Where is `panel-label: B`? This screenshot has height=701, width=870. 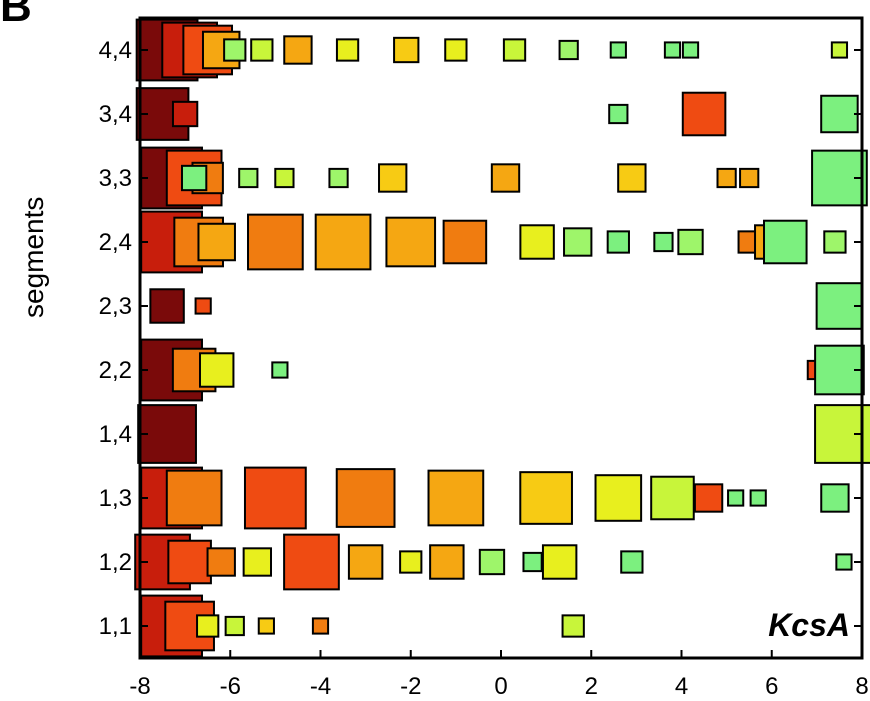
panel-label: B is located at coordinates (16, 15).